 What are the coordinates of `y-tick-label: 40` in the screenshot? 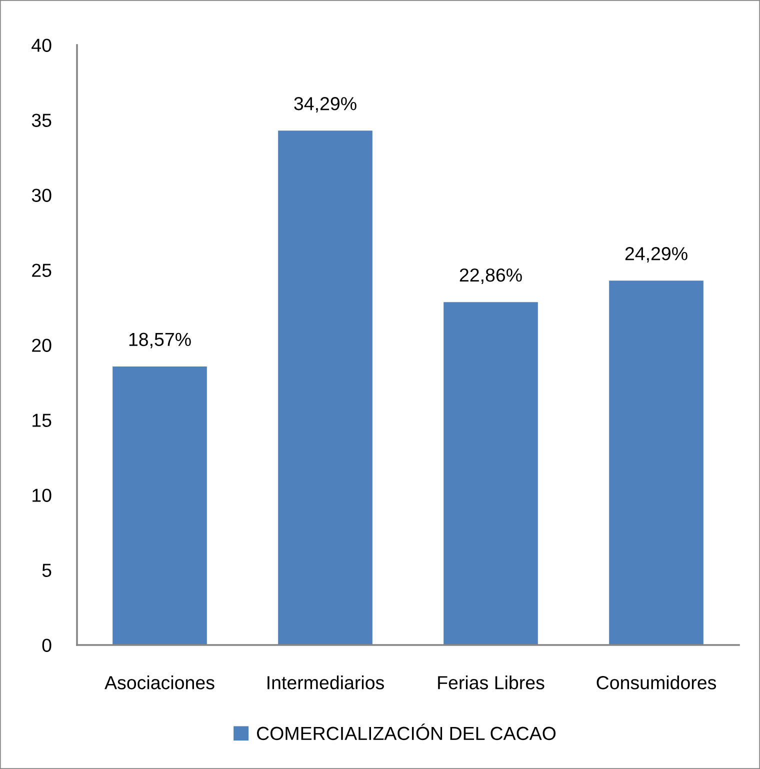 It's located at (42, 45).